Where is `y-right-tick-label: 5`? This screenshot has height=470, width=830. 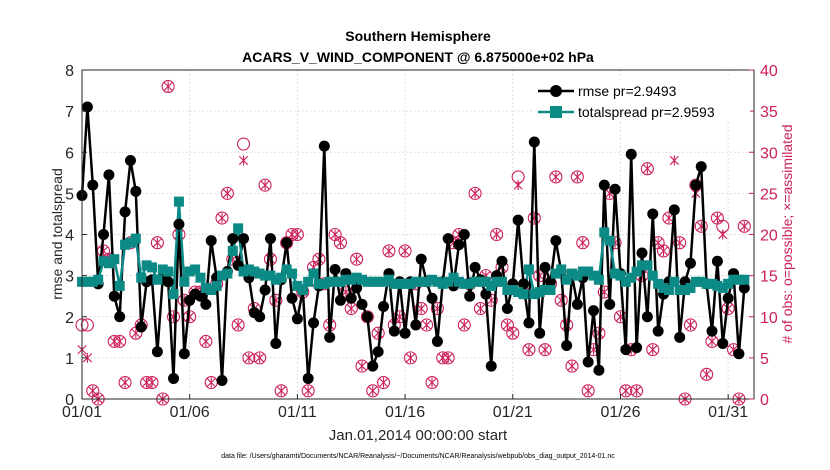
y-right-tick-label: 5 is located at coordinates (764, 359).